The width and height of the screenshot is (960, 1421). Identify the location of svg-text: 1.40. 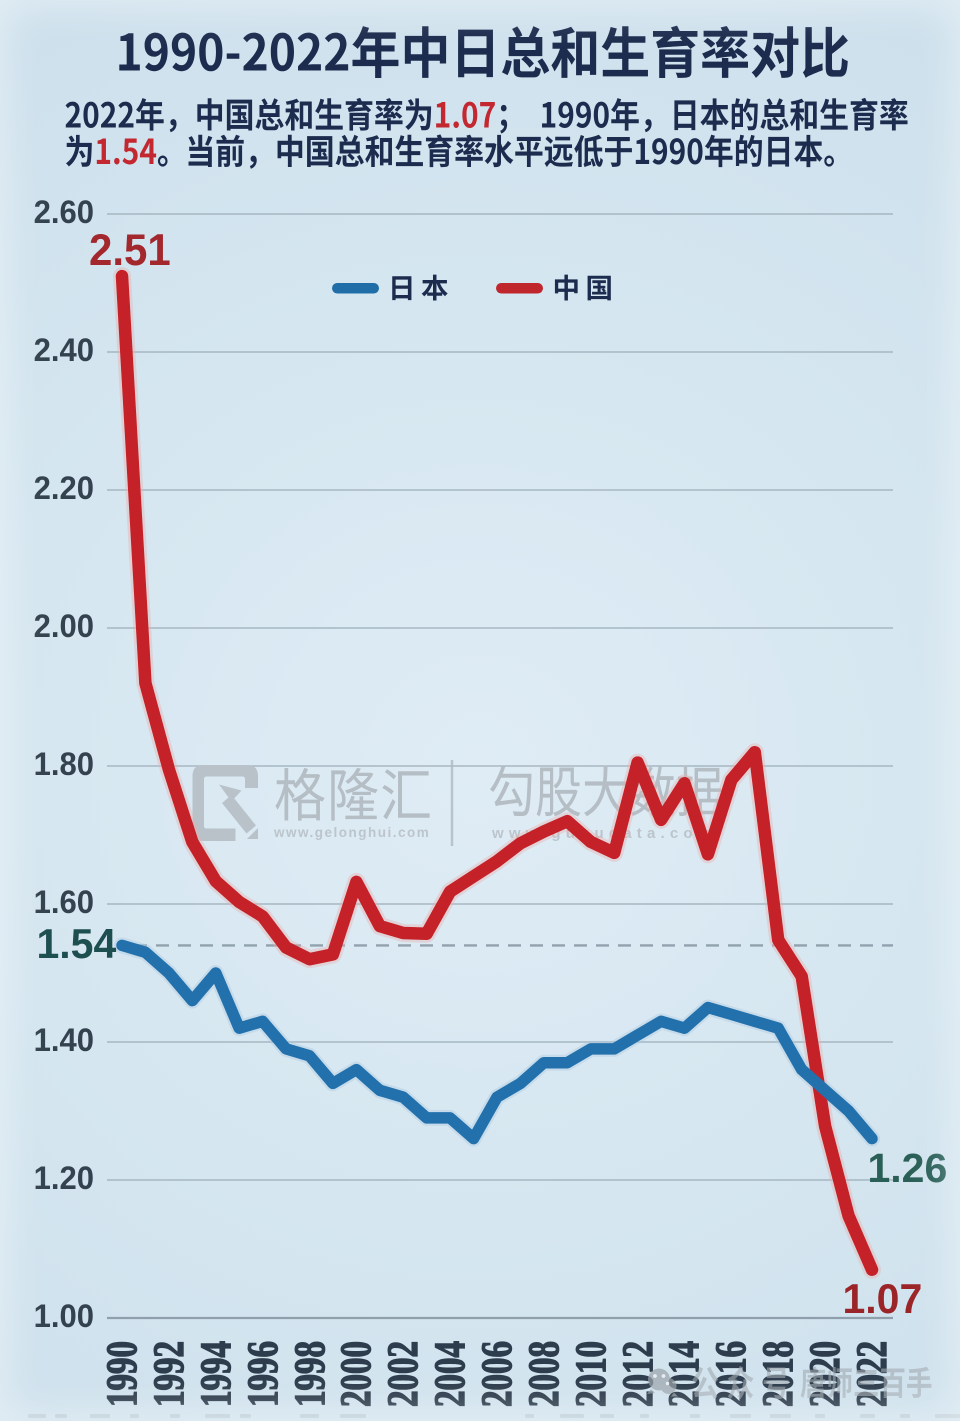
(64, 1039).